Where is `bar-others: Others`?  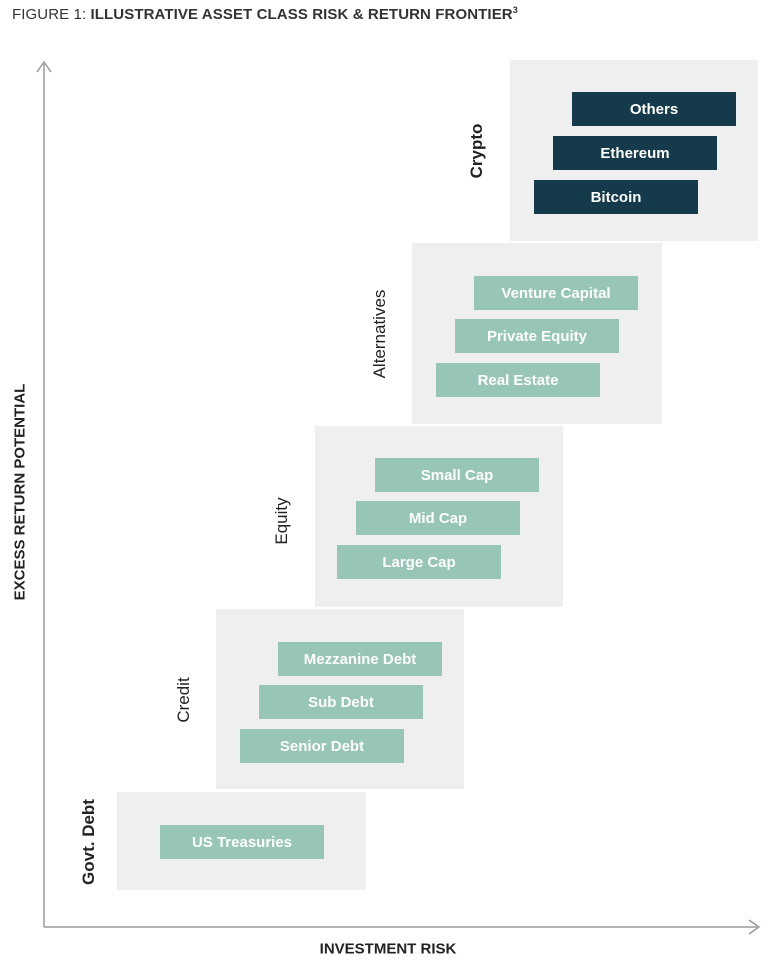 bar-others: Others is located at coordinates (654, 109).